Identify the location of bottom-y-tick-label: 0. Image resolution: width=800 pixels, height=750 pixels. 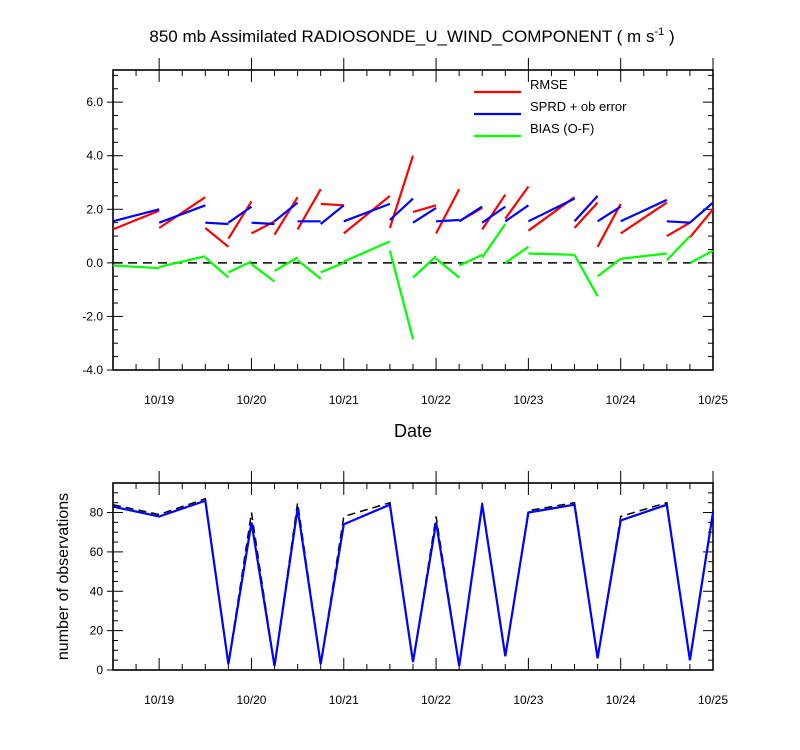
(99, 670).